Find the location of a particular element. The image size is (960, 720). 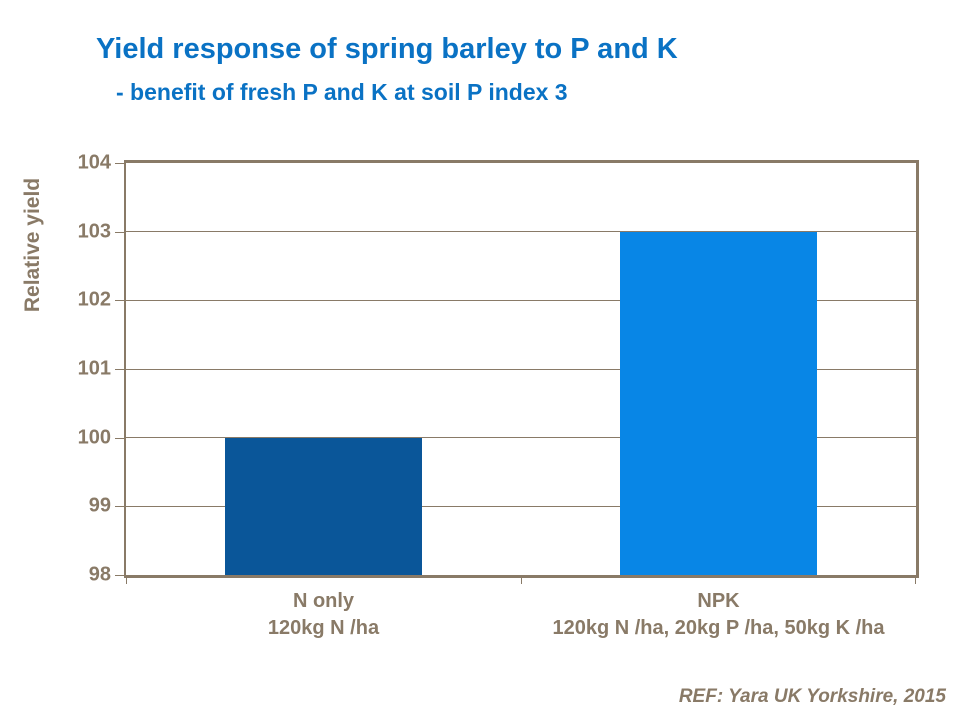

x-category-detail: 120kg N /ha is located at coordinates (323, 628).